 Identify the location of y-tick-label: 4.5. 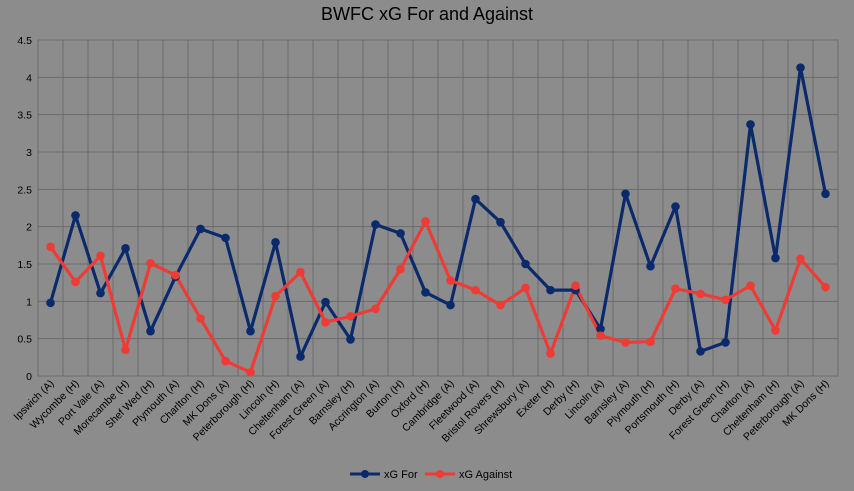
(24, 41).